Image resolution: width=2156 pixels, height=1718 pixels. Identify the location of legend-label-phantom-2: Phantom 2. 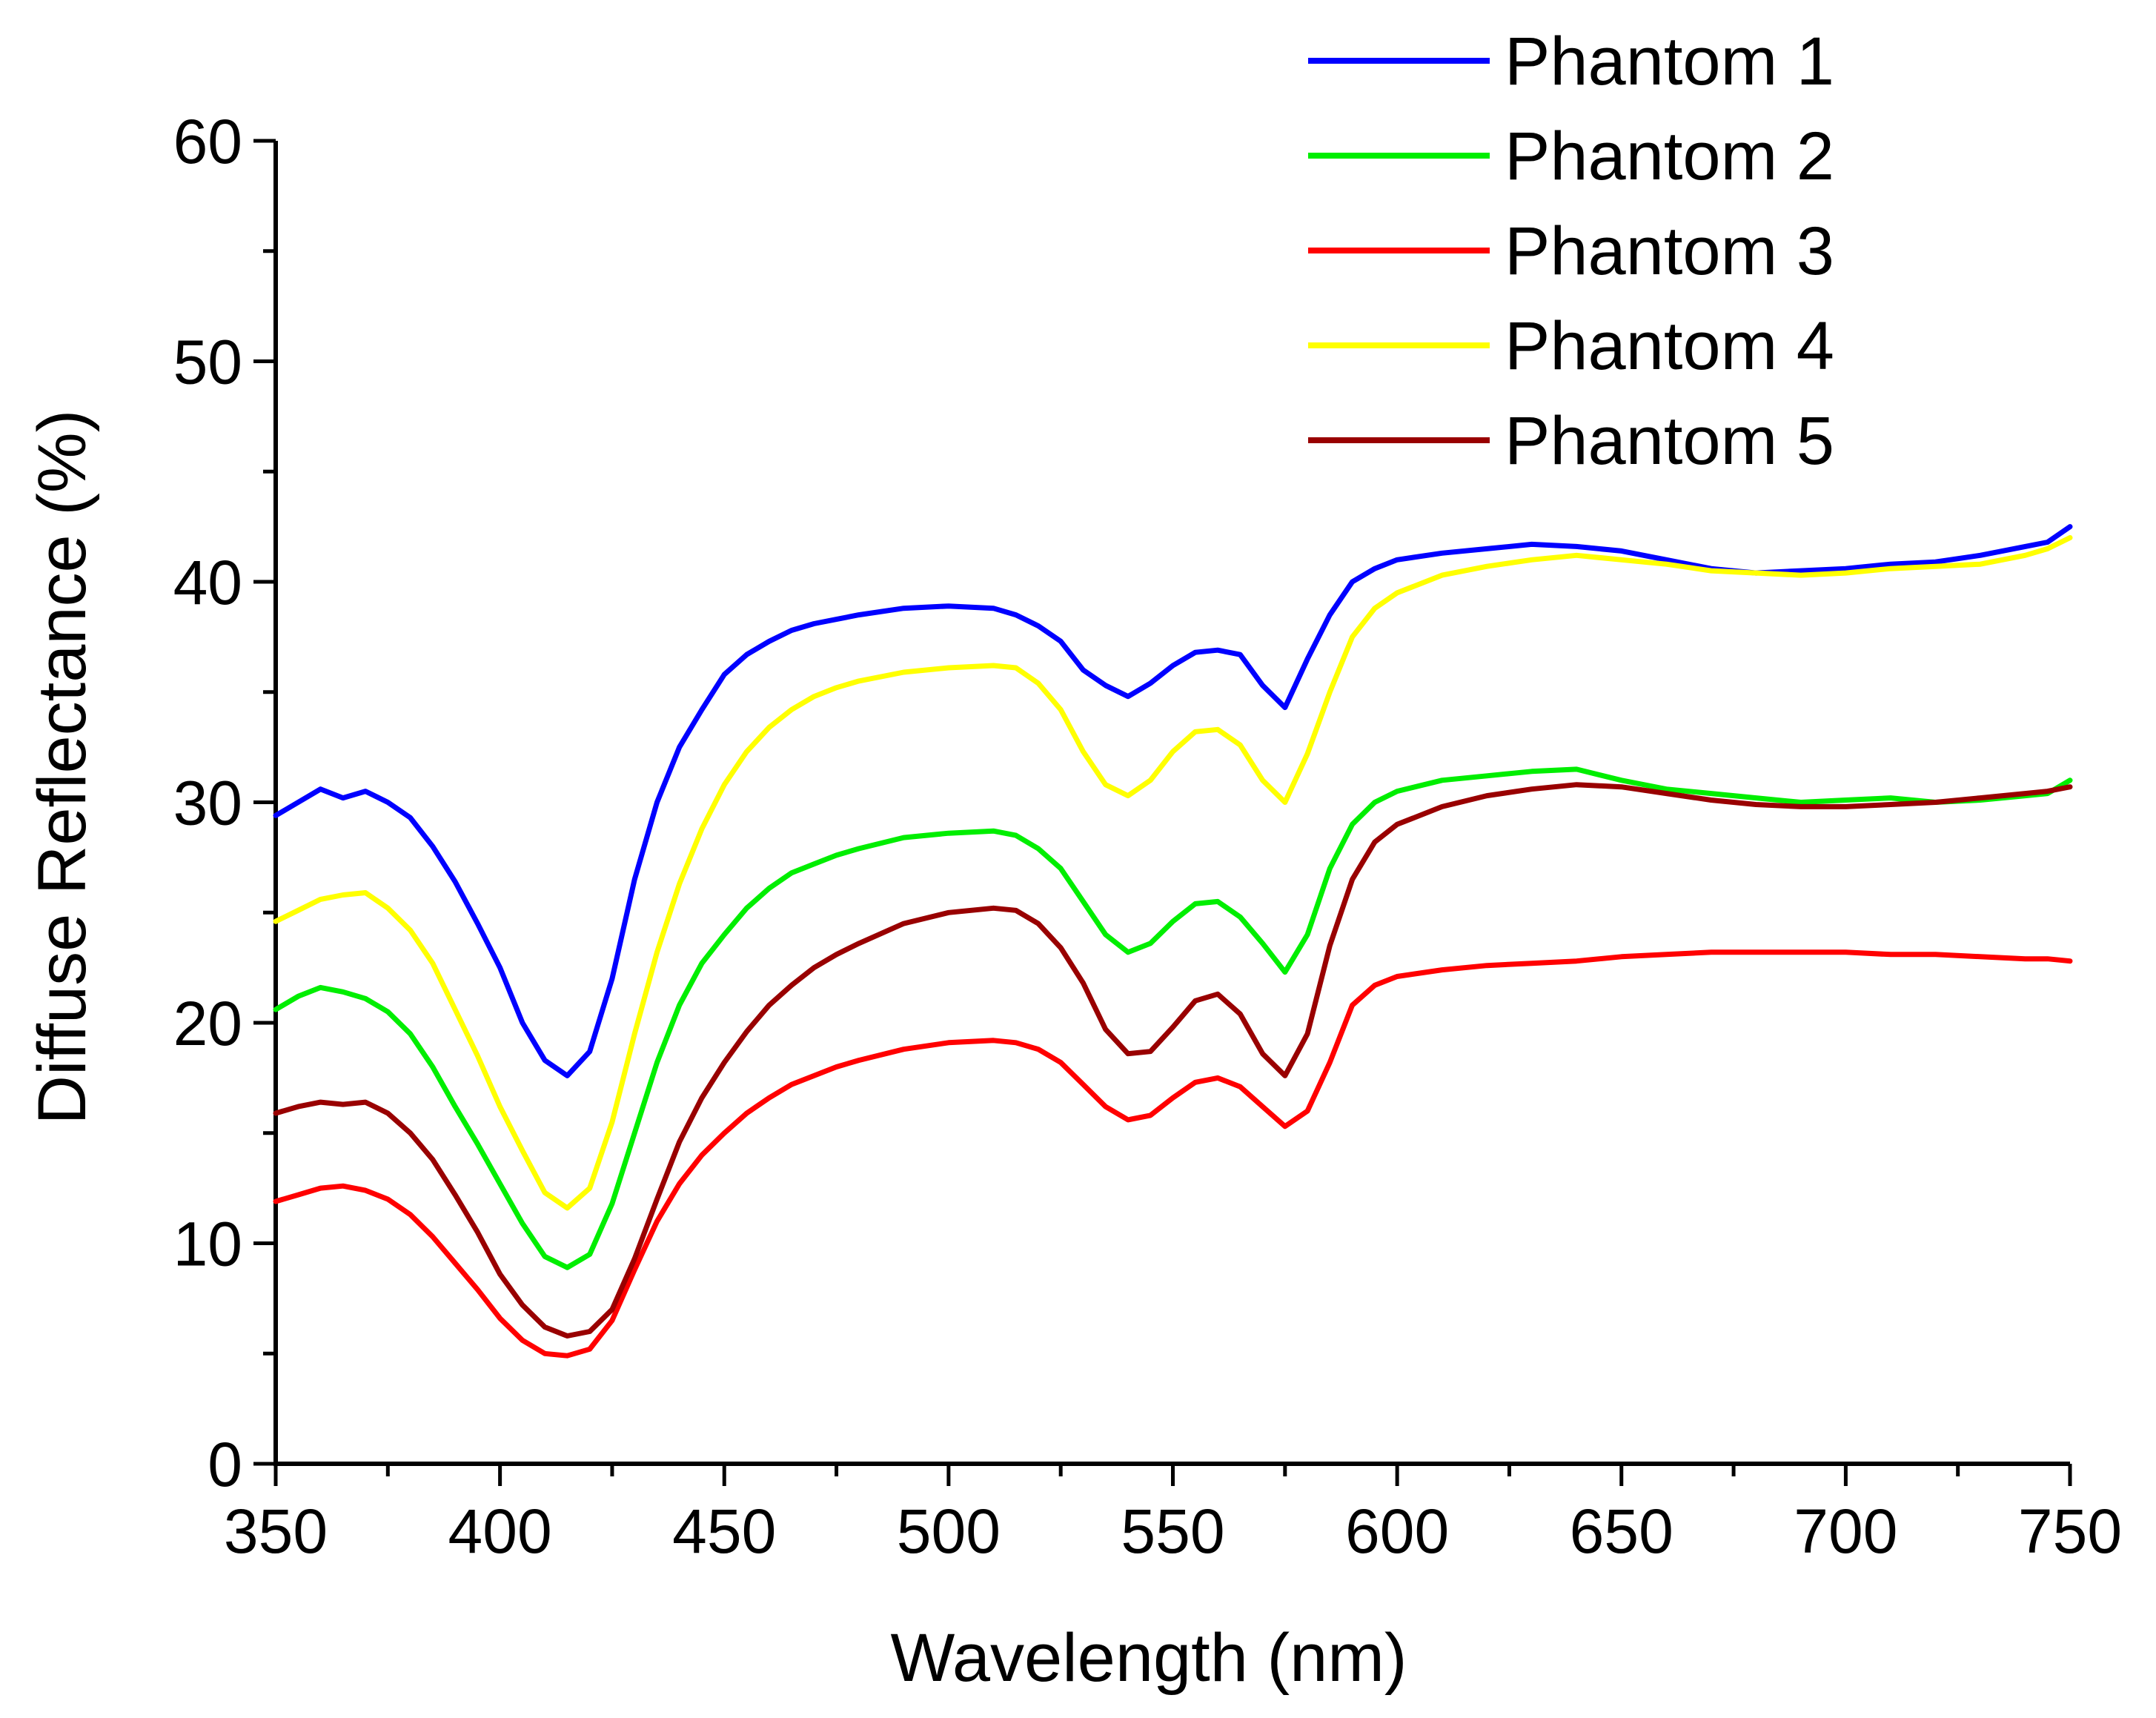
(1669, 157).